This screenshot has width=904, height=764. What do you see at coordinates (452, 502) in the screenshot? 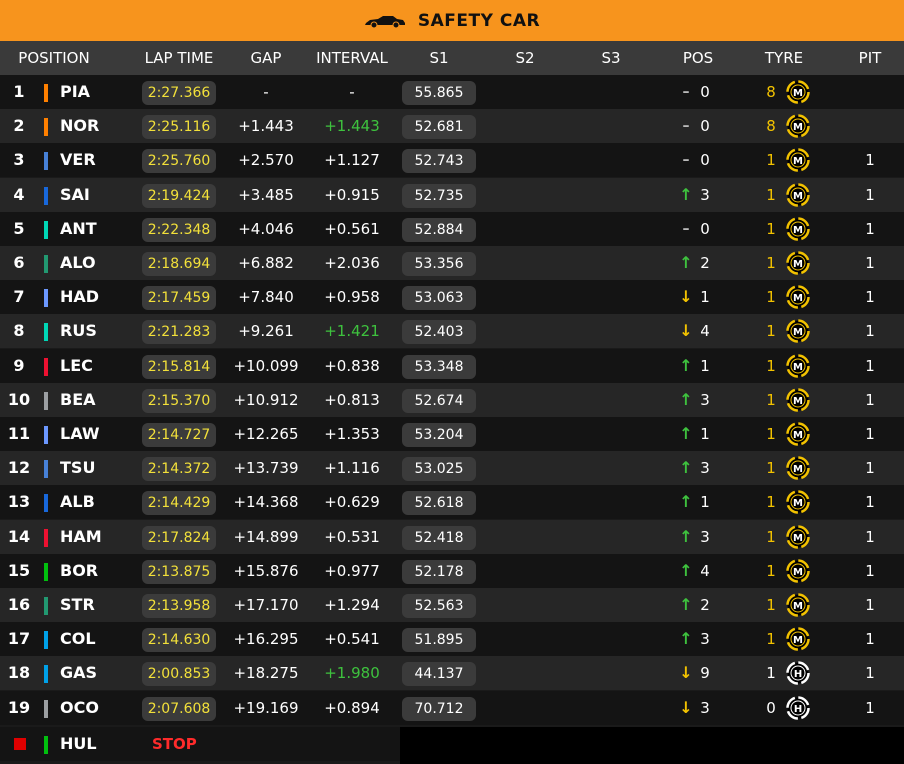
I see `table-row: 13 ALB 2:14.429 +14.368 +0.629 52.618 ↑ 1 1 M 1` at bounding box center [452, 502].